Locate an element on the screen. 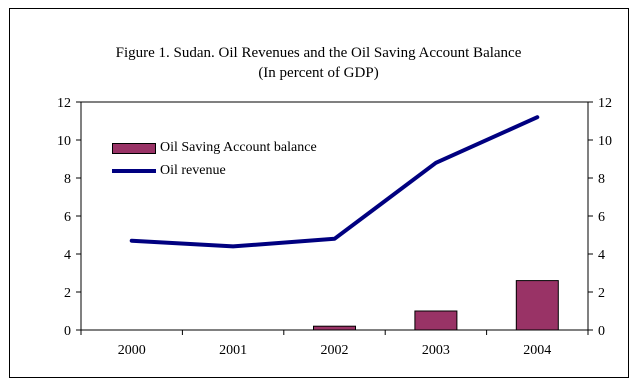 The width and height of the screenshot is (637, 387). y2-tick-label: 6 is located at coordinates (601, 217).